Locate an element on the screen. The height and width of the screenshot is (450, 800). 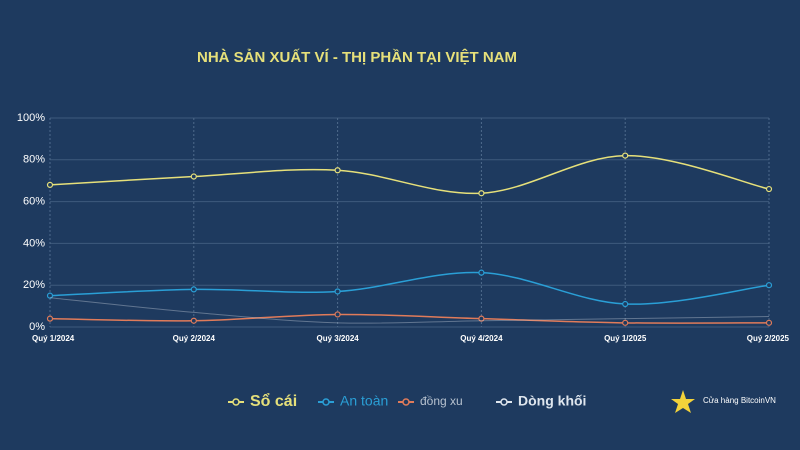
x-tick-label: Quý 2/2025 is located at coordinates (768, 338).